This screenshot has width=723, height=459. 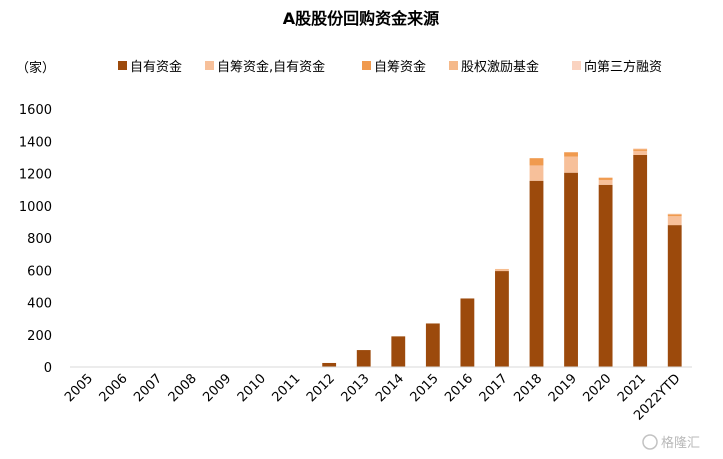 I want to click on y-tick-label: 400, so click(x=39, y=304).